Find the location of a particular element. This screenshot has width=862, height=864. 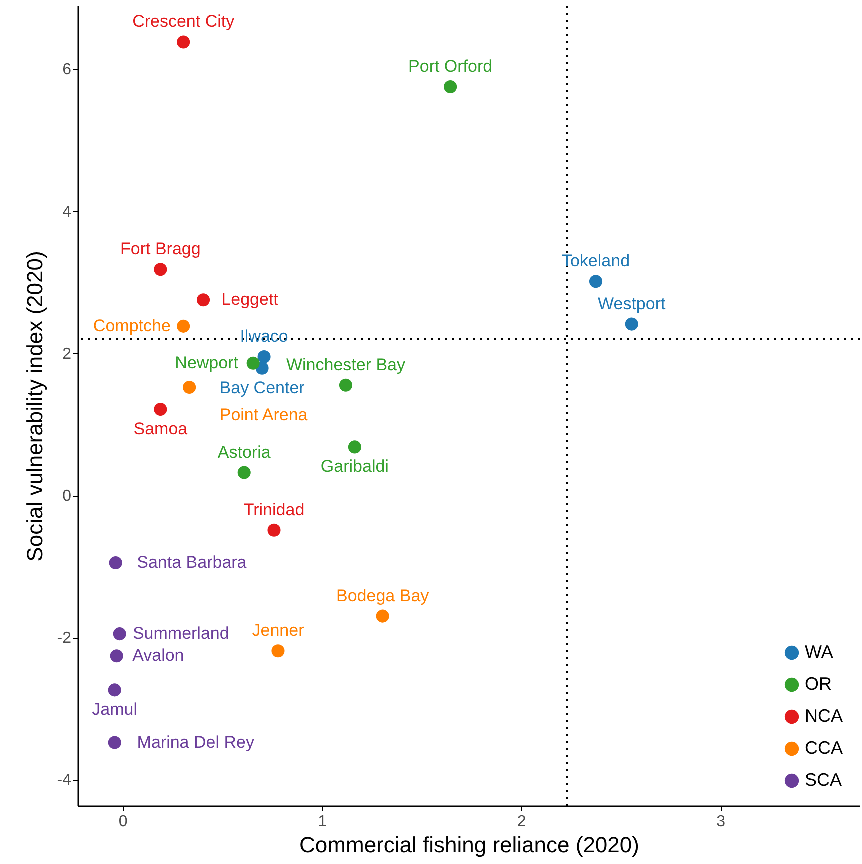

x-tick-label: 2 is located at coordinates (521, 822).